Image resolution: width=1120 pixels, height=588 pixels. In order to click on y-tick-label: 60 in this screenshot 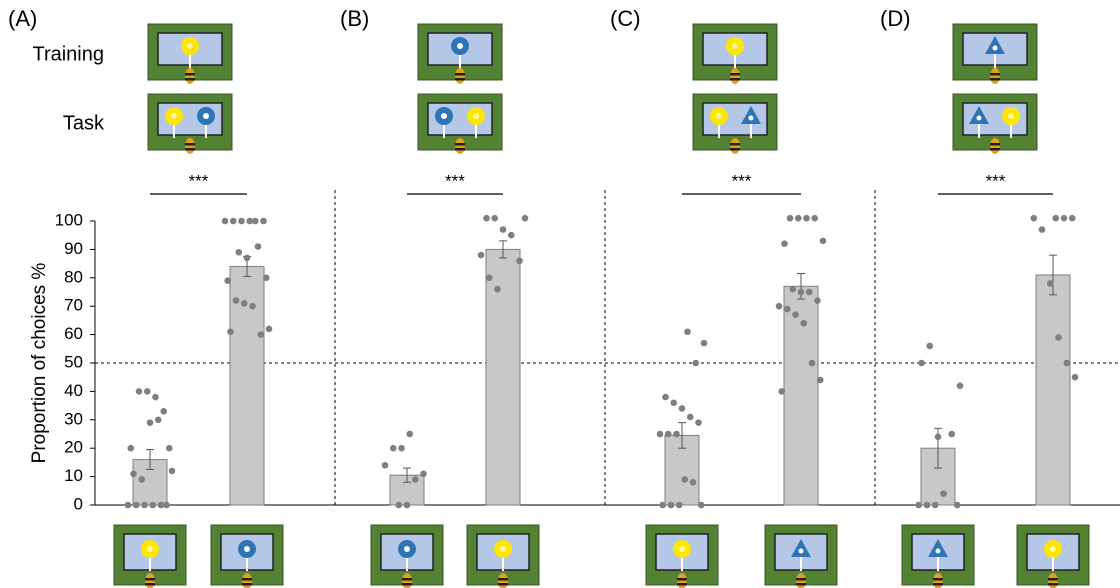, I will do `click(73, 333)`.